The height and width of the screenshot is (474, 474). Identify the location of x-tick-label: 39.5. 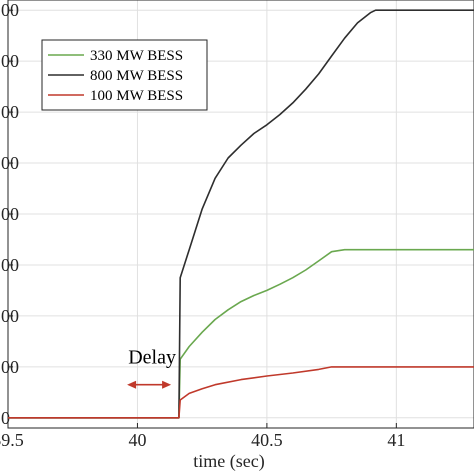
(12, 440).